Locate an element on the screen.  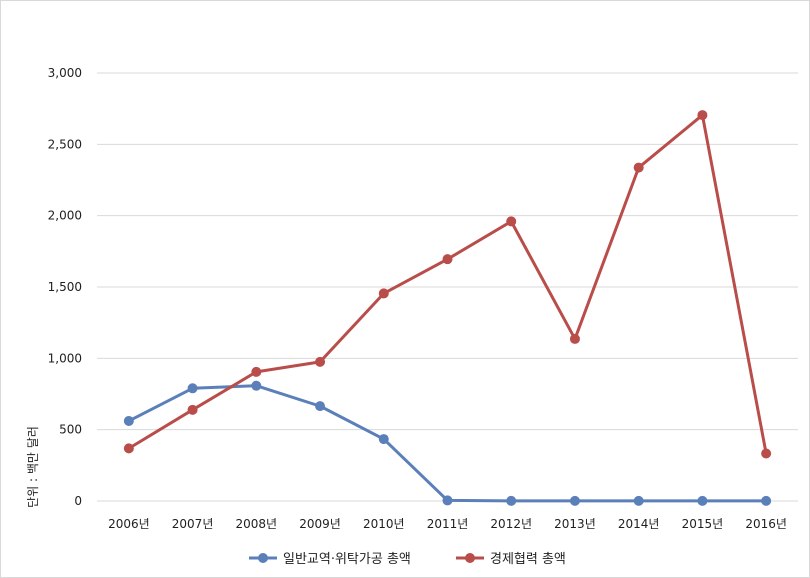
legend-label: 경제협력 총액 is located at coordinates (528, 559).